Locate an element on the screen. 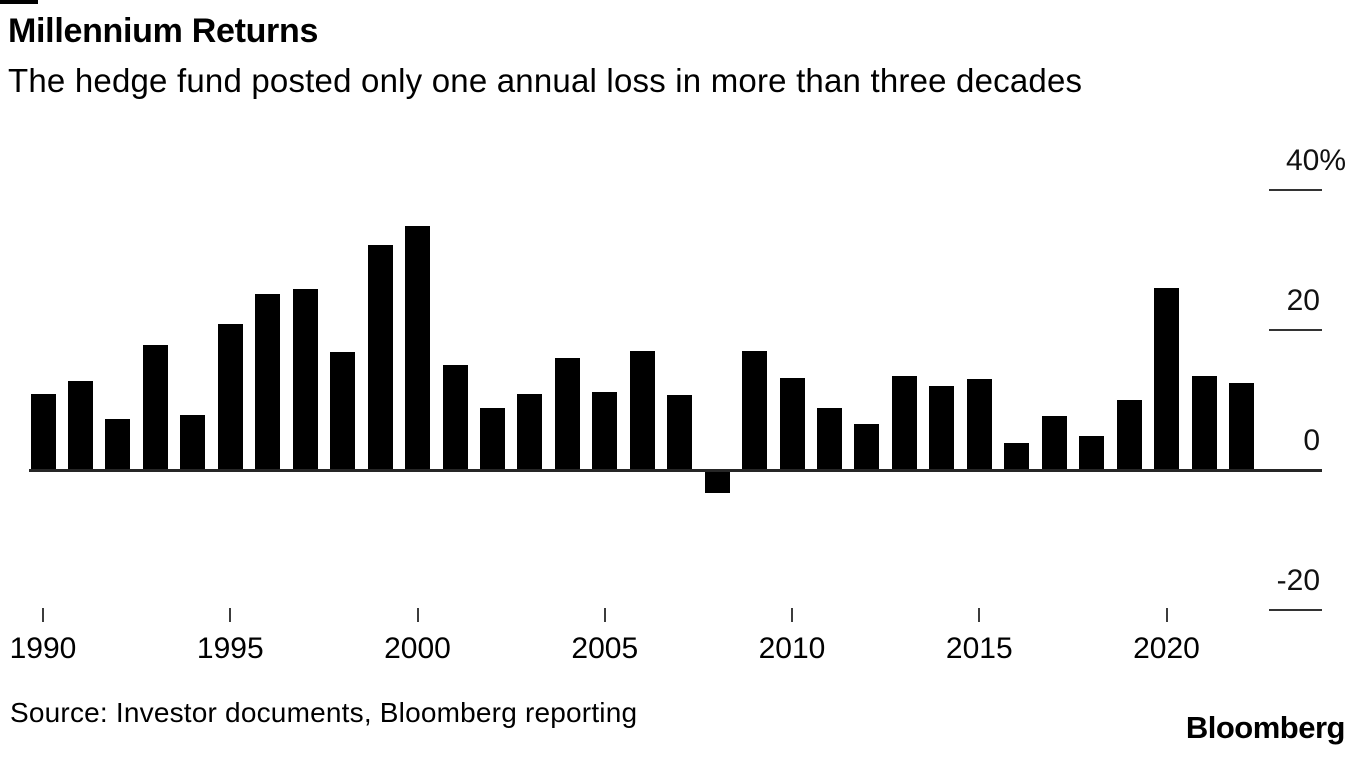 The width and height of the screenshot is (1372, 779). bar-1997 is located at coordinates (305, 379).